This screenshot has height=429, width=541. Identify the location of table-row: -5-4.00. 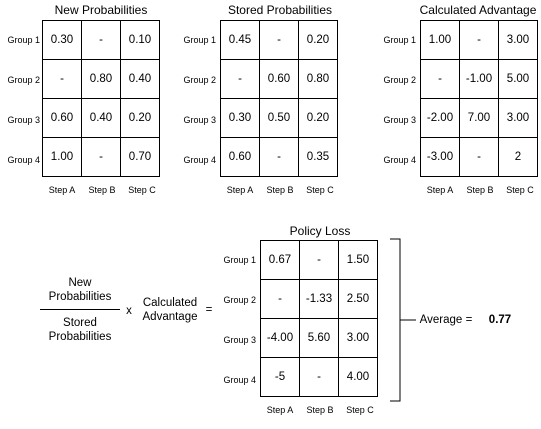
(319, 377).